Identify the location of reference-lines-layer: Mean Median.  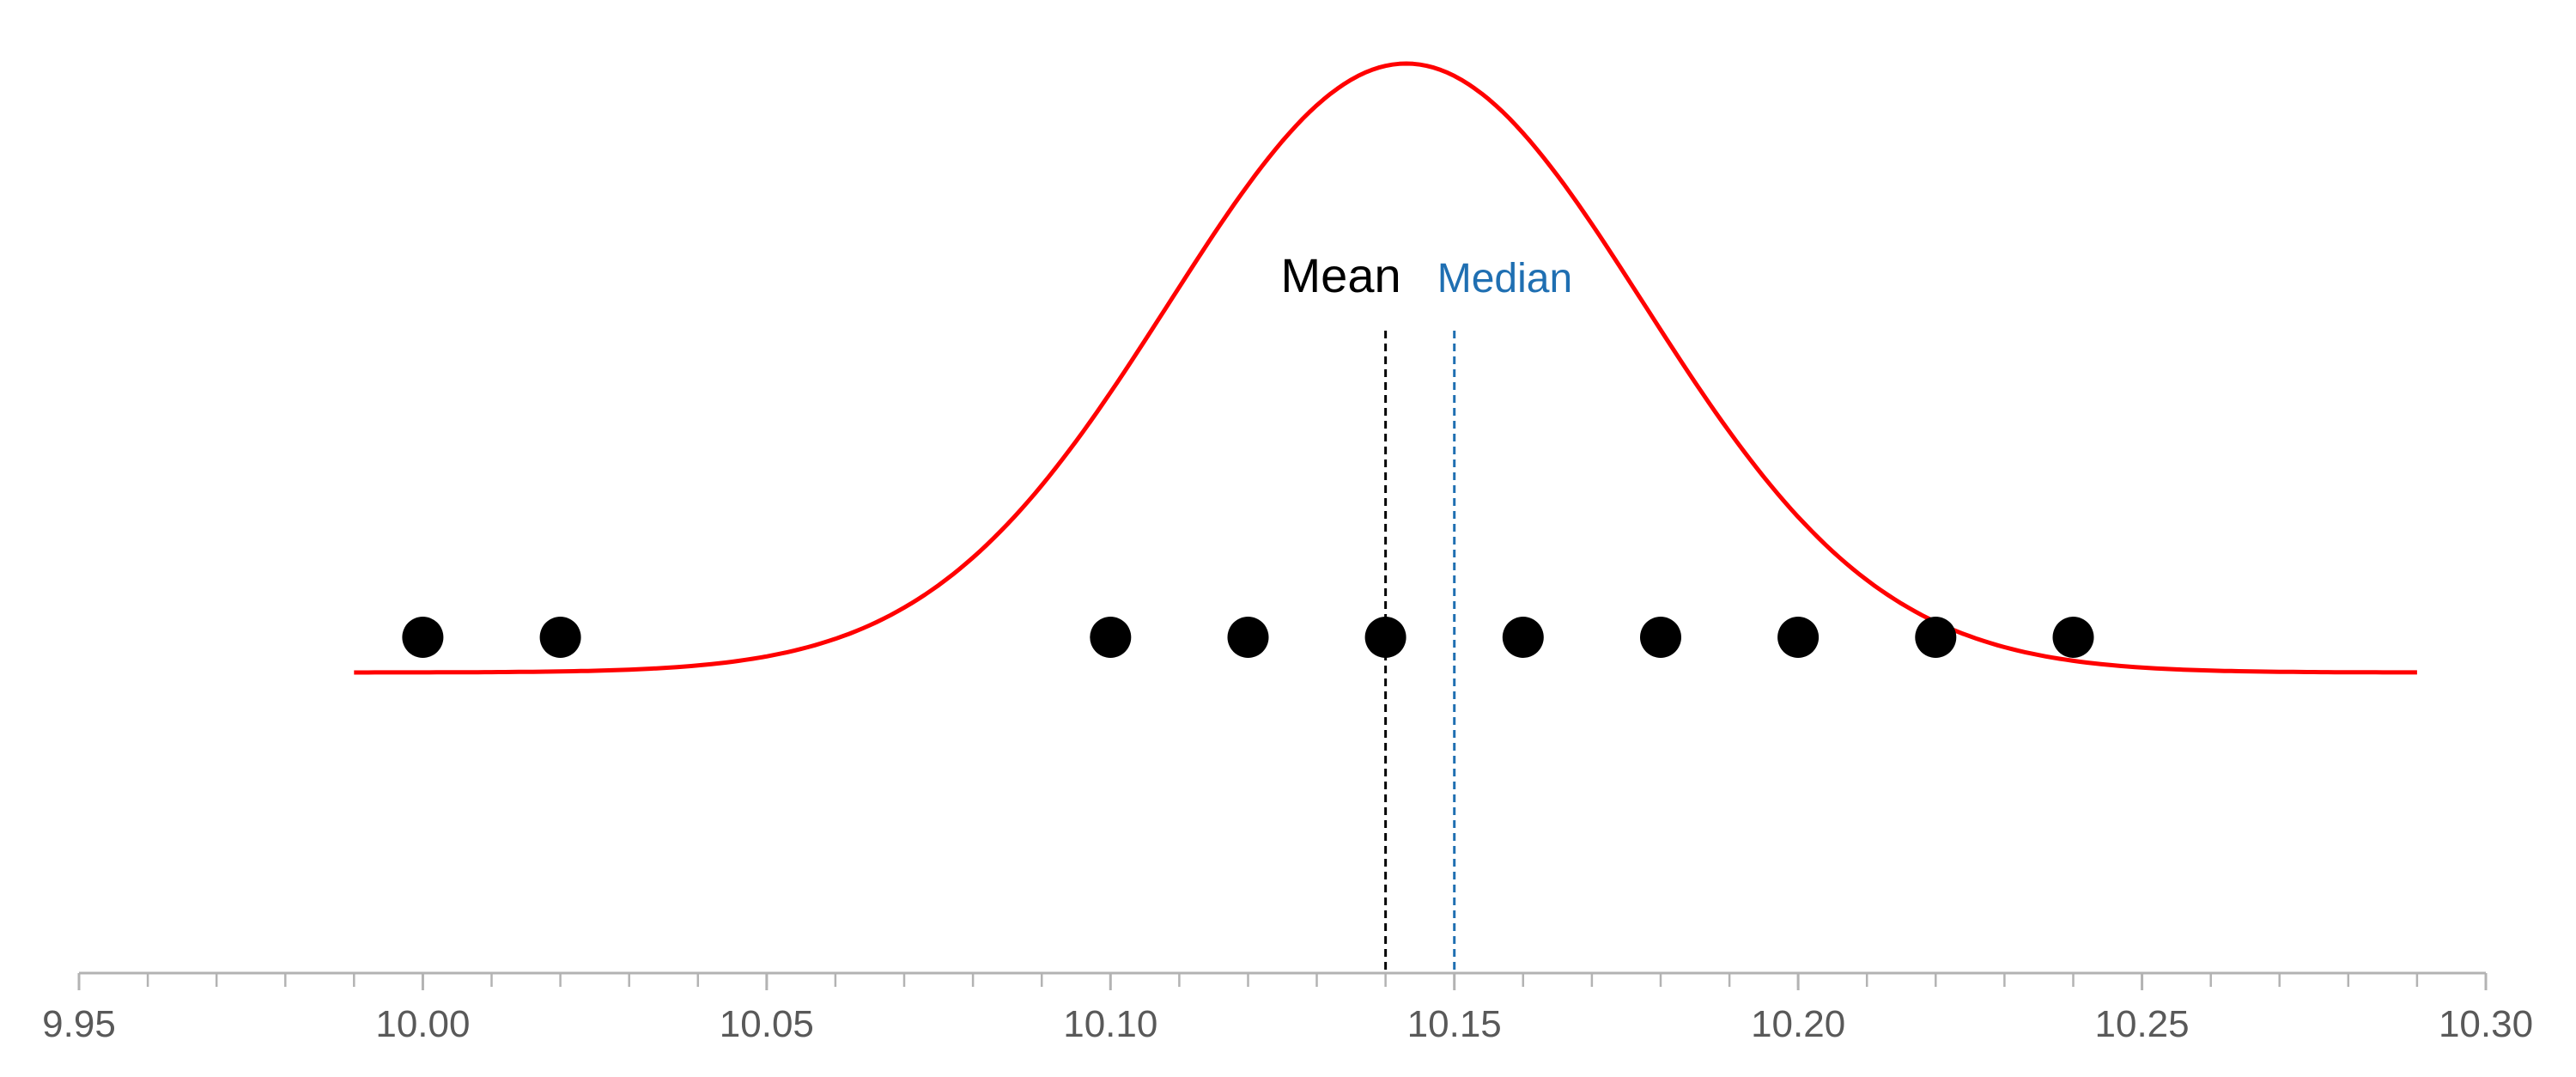
(1426, 610).